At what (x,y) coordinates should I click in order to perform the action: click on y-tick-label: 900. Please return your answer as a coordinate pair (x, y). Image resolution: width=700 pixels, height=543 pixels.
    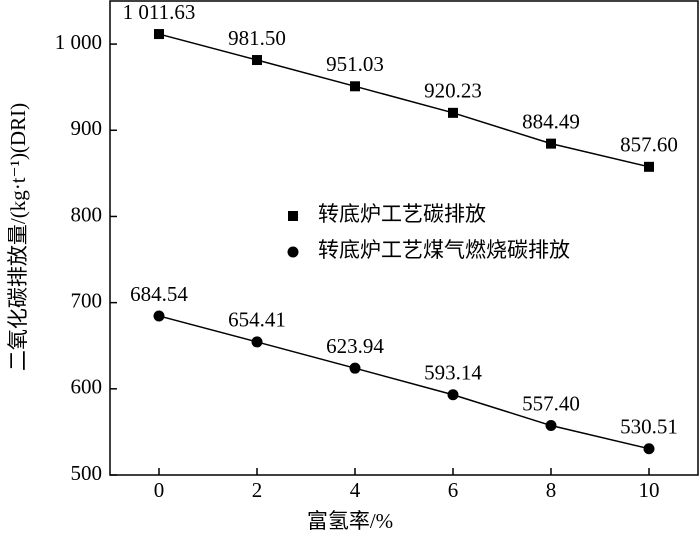
    Looking at the image, I should click on (87, 128).